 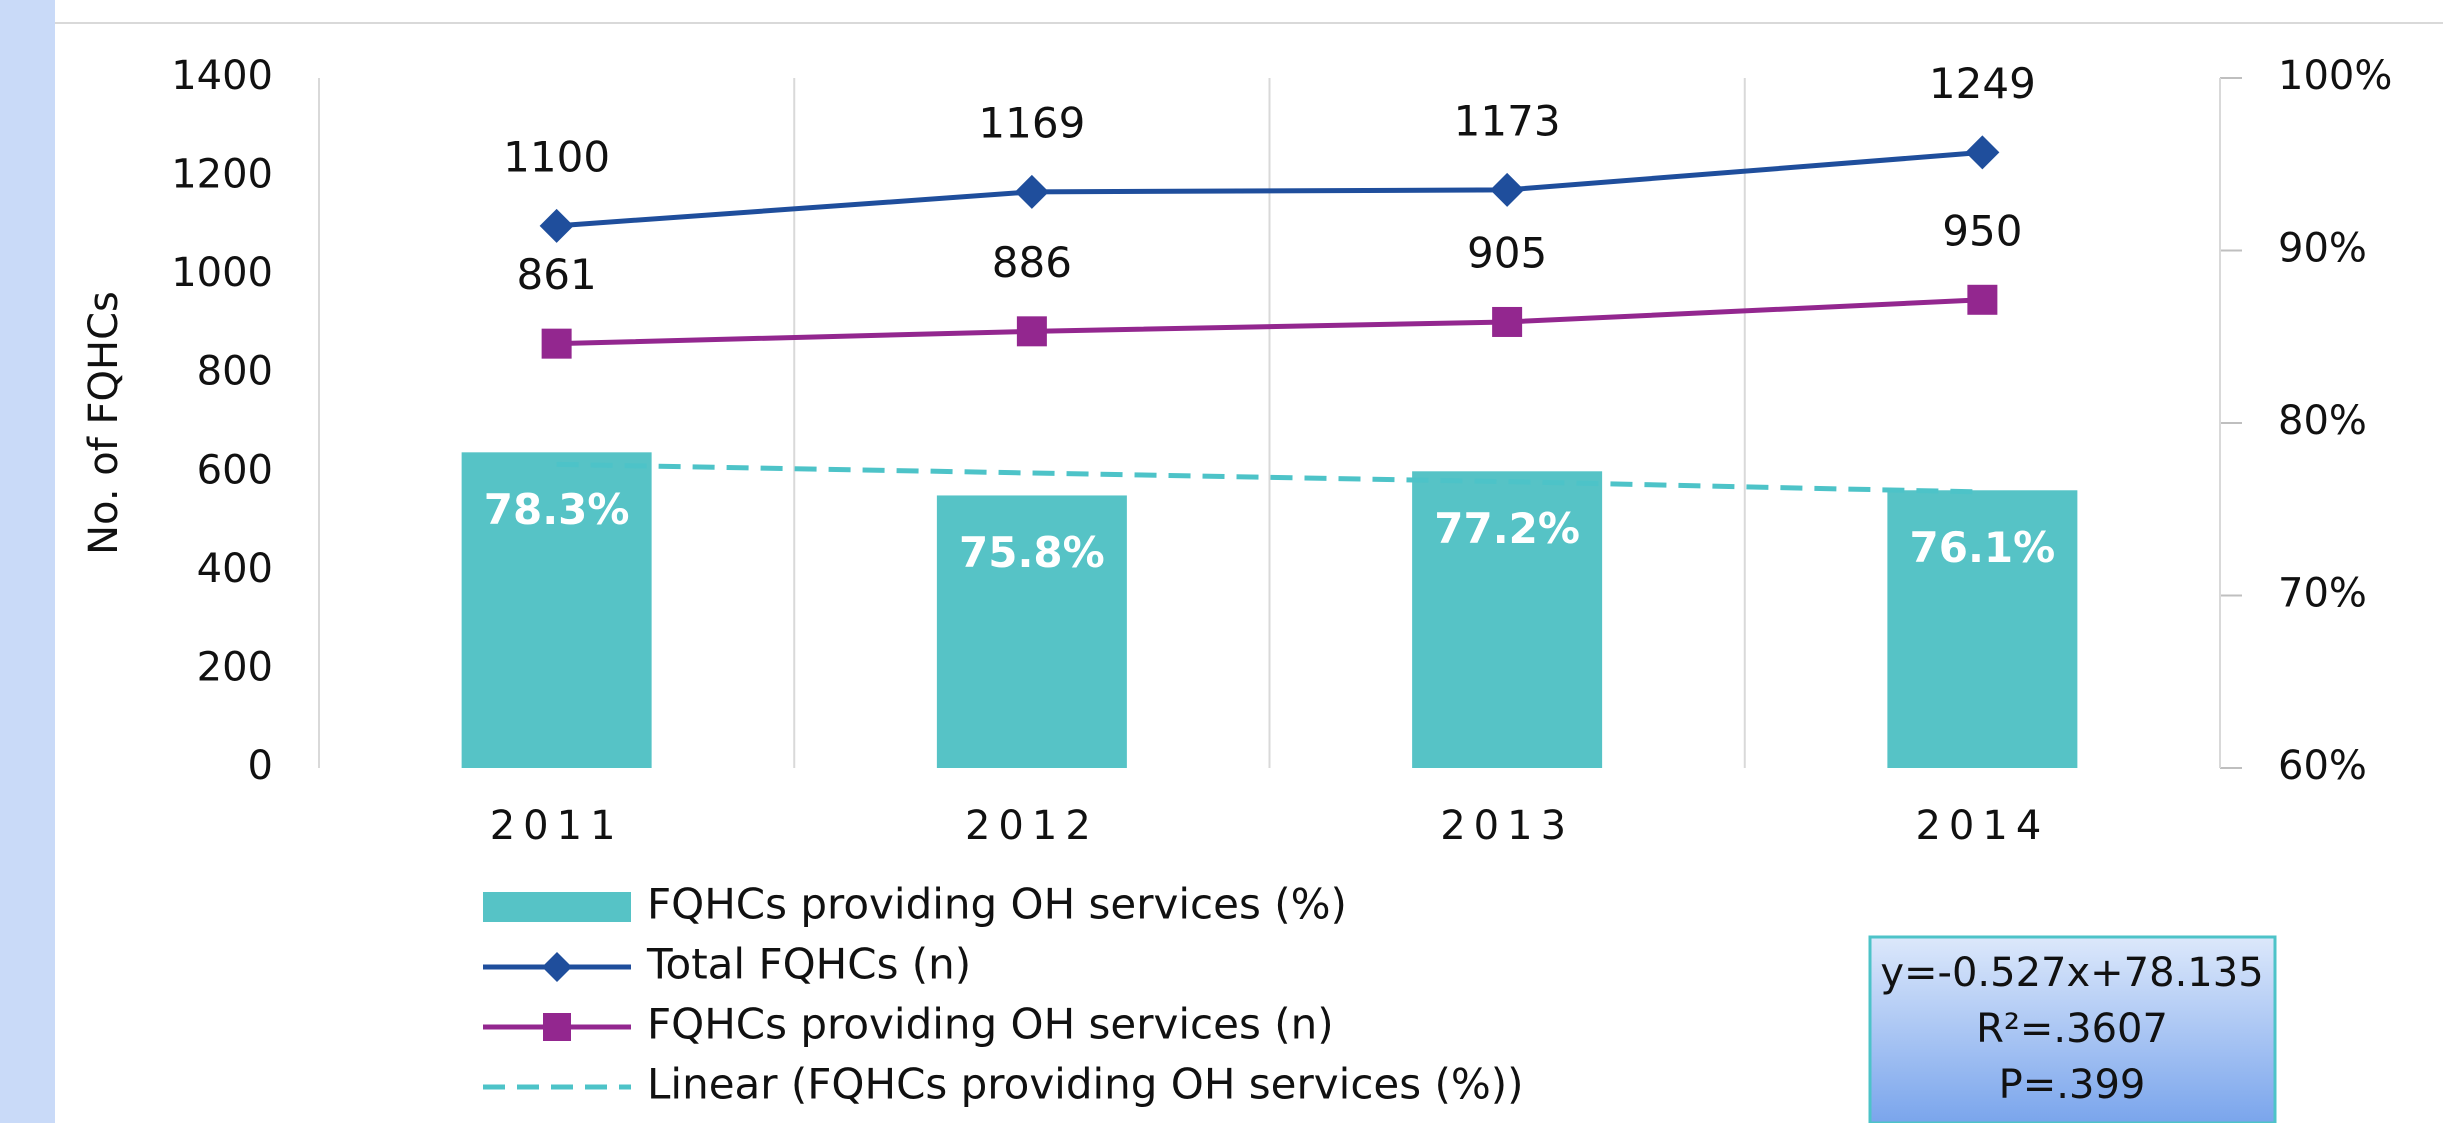 I want to click on data-label: 861, so click(x=557, y=274).